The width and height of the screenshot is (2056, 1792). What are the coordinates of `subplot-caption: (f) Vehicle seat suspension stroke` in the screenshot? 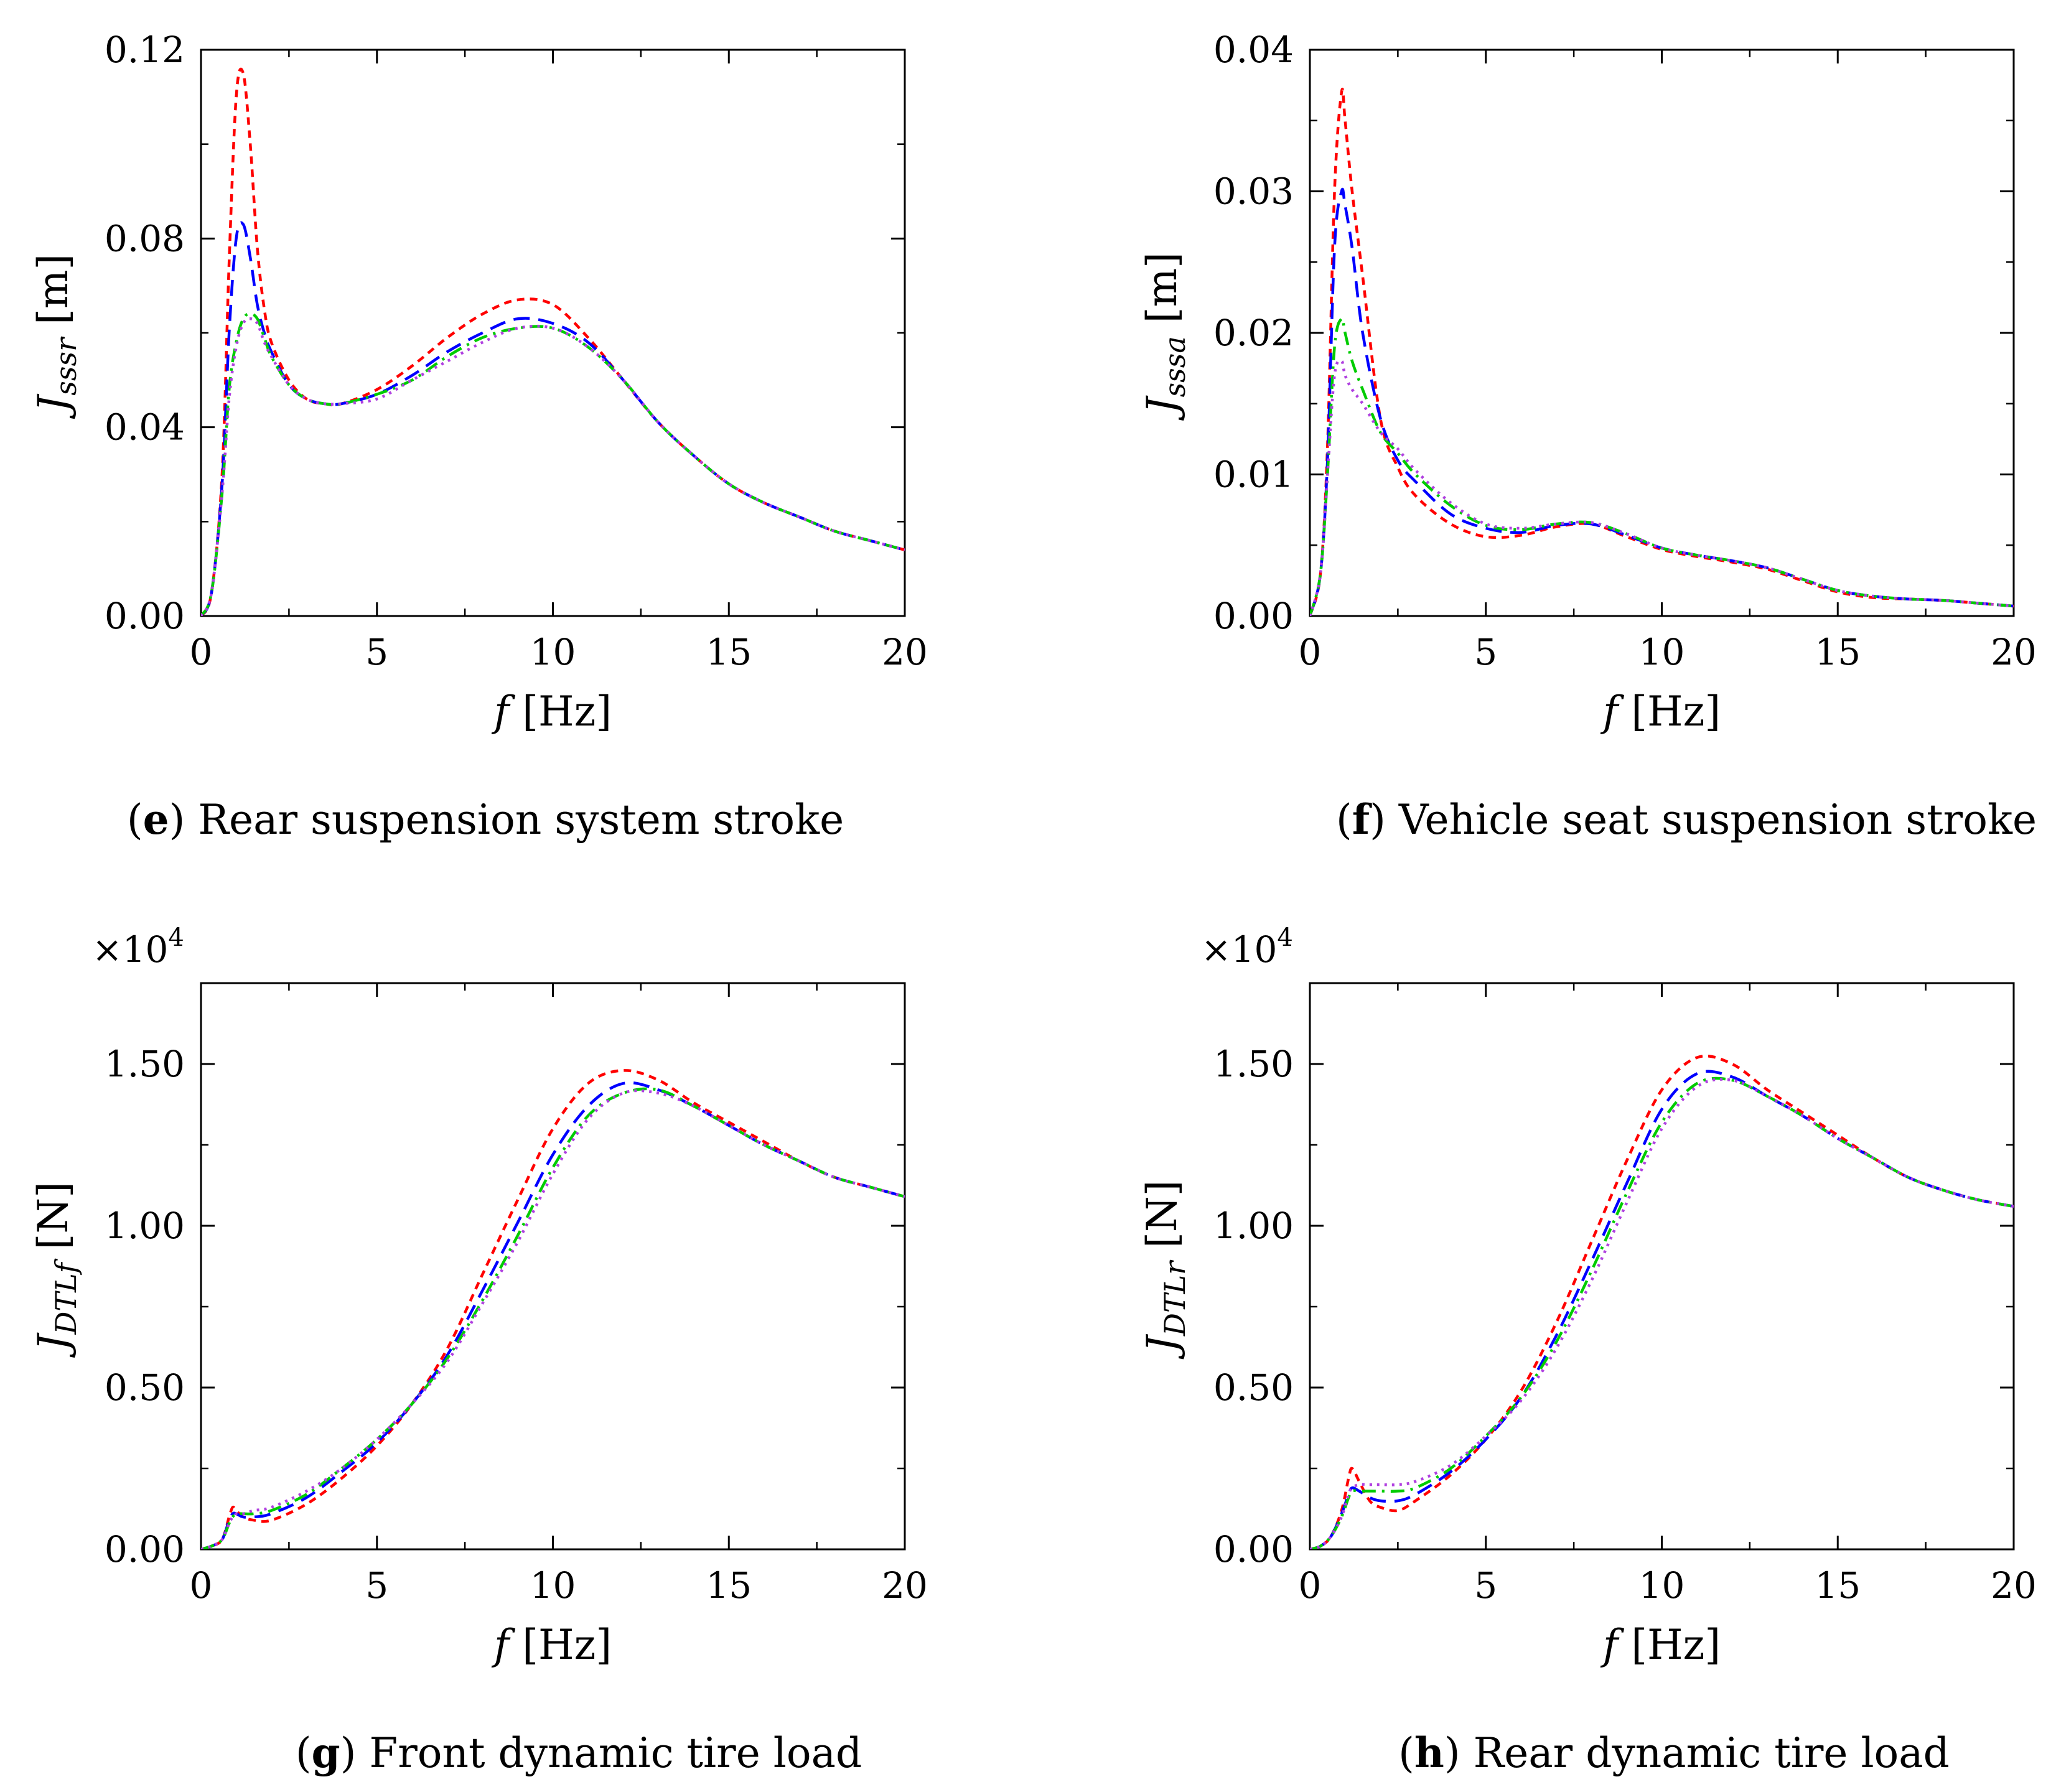 It's located at (1687, 820).